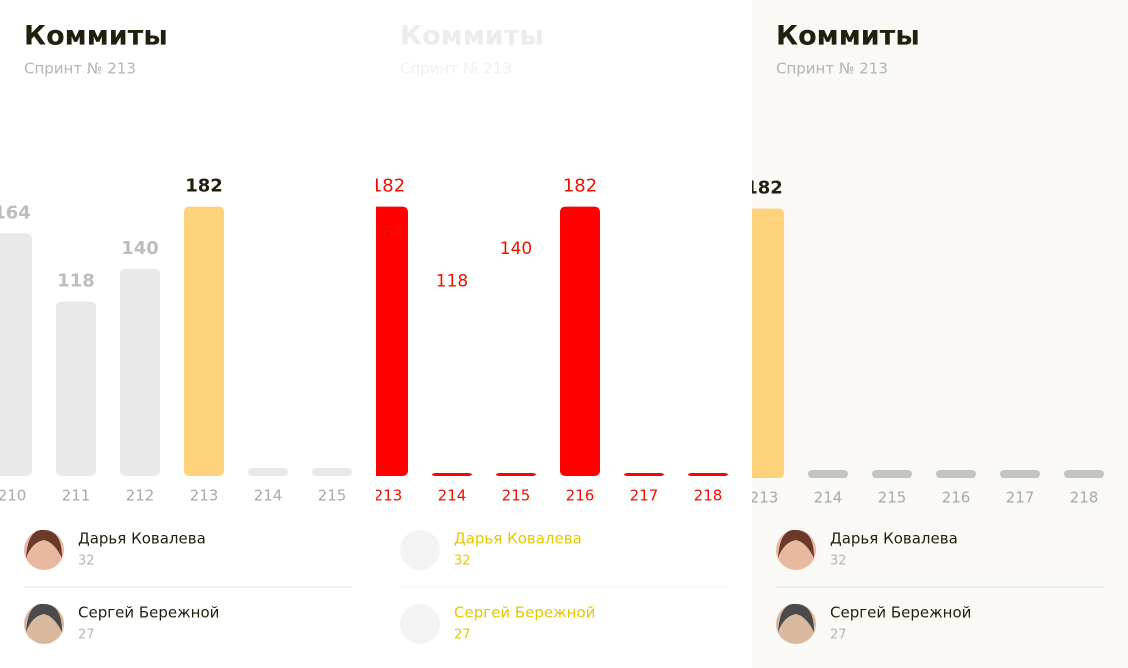  Describe the element at coordinates (516, 249) in the screenshot. I see `ghost-value: 140` at that location.